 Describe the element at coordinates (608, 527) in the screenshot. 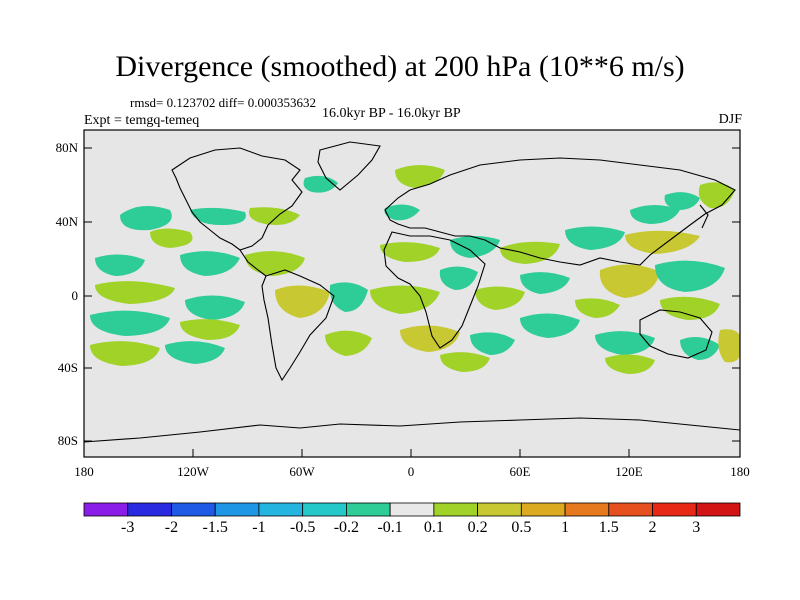

I see `colorbar-label: 1.5` at that location.